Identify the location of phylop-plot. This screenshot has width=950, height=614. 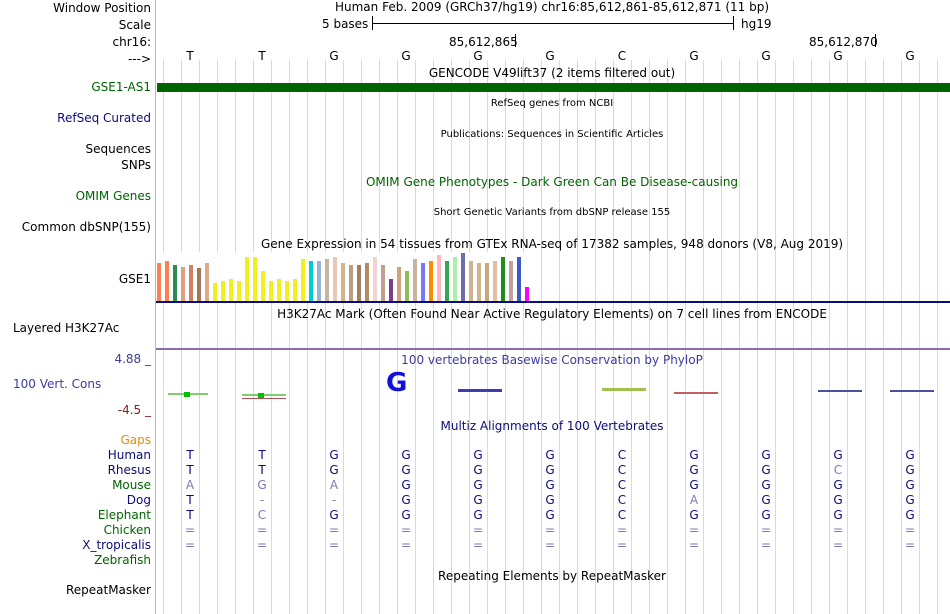
(551, 393).